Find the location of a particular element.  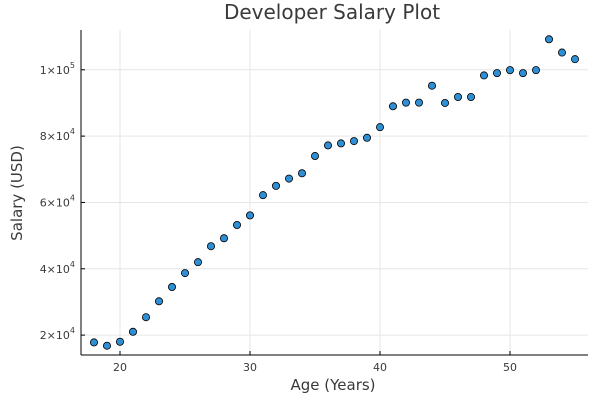

y-tick-label: 6×10⁴ is located at coordinates (57, 201).